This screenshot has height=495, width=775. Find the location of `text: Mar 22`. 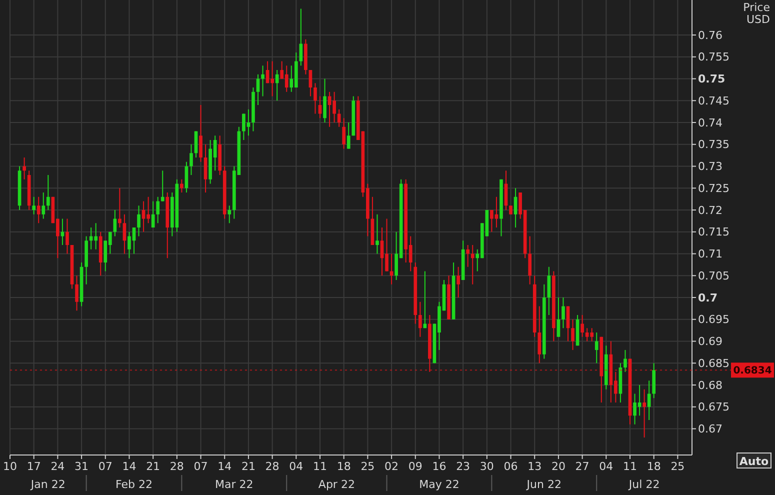

text: Mar 22 is located at coordinates (234, 484).